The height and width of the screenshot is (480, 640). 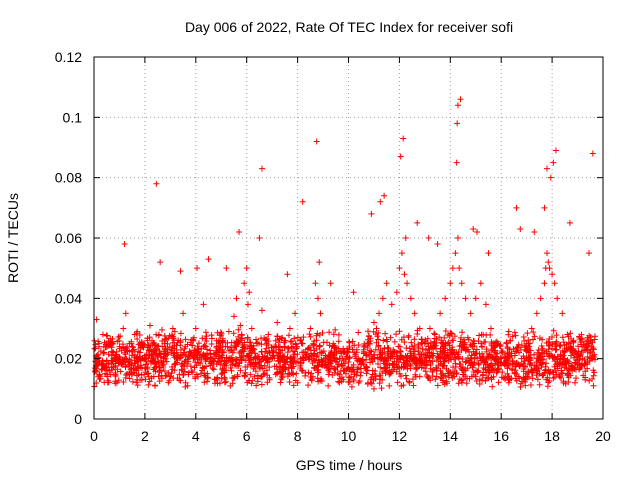 I want to click on x-tick-label: 0, so click(x=94, y=436).